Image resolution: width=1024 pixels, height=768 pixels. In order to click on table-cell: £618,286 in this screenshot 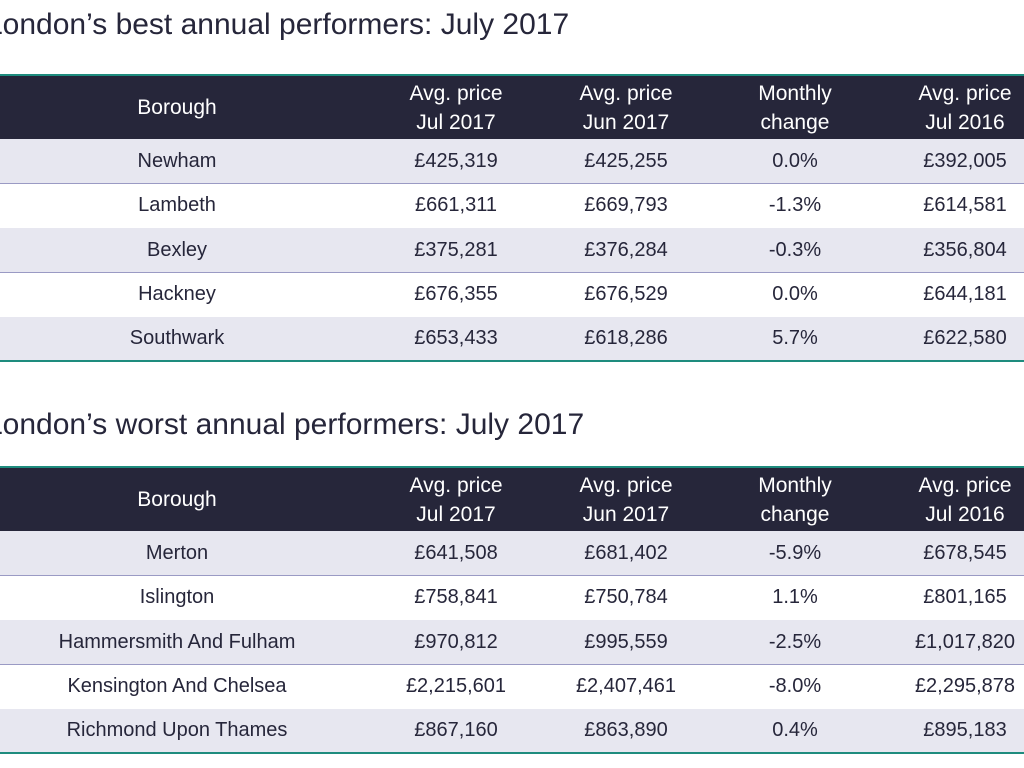, I will do `click(626, 338)`.